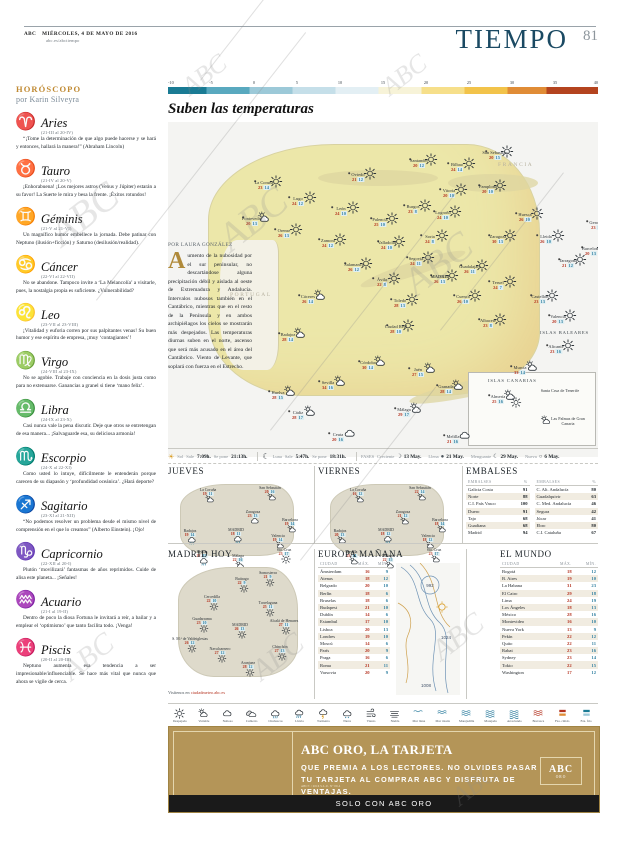 Image resolution: width=620 pixels, height=846 pixels. What do you see at coordinates (490, 482) in the screenshot?
I see `col-header-name: EMBALSES` at bounding box center [490, 482].